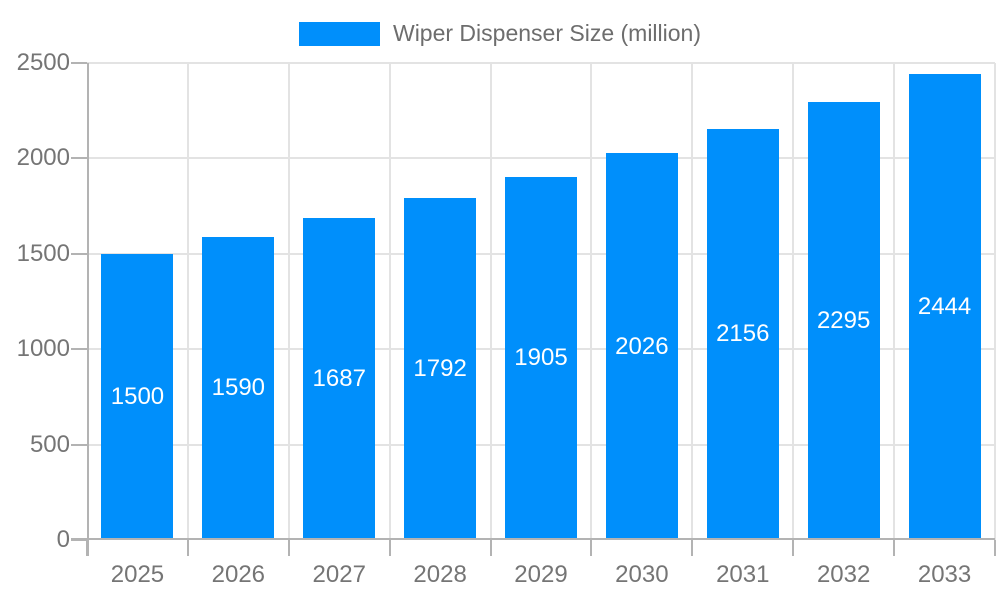  I want to click on legend: Wiper Dispenser Size (million), so click(500, 33).